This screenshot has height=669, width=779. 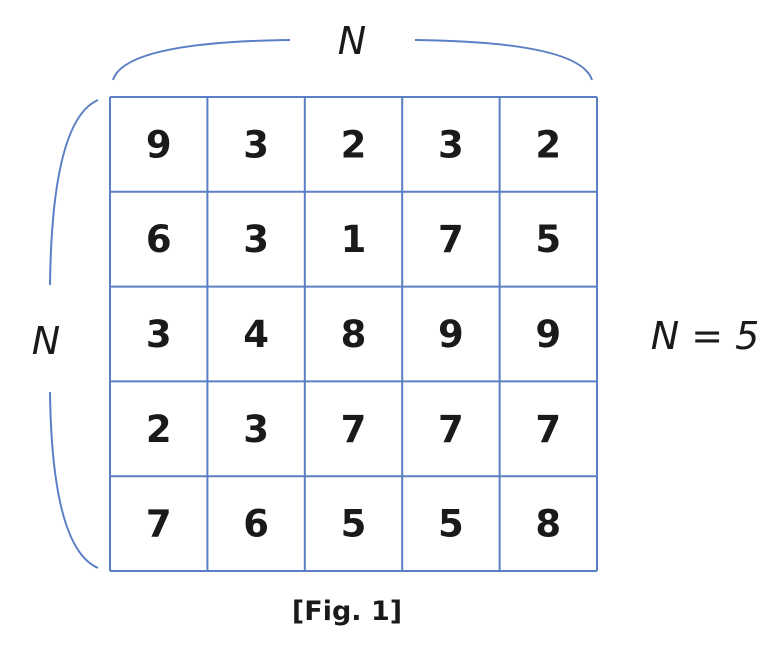 I want to click on left-n-label: N, so click(x=46, y=341).